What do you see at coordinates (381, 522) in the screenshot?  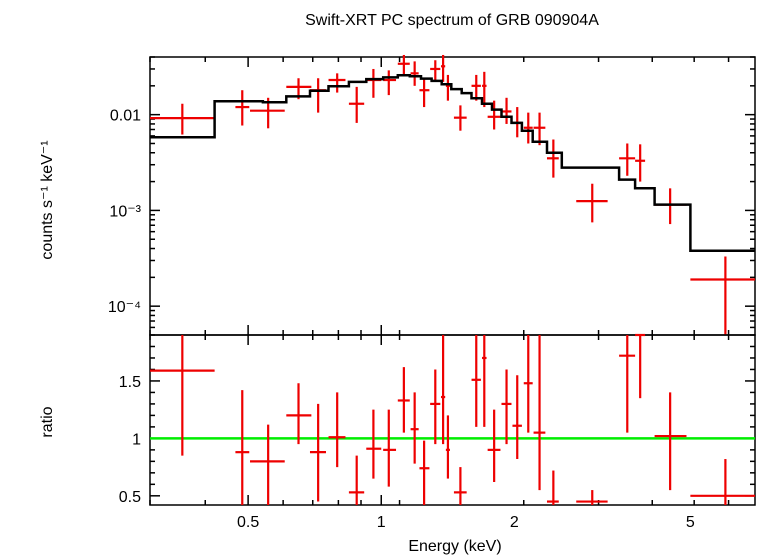 I see `x-tick-label: 1` at bounding box center [381, 522].